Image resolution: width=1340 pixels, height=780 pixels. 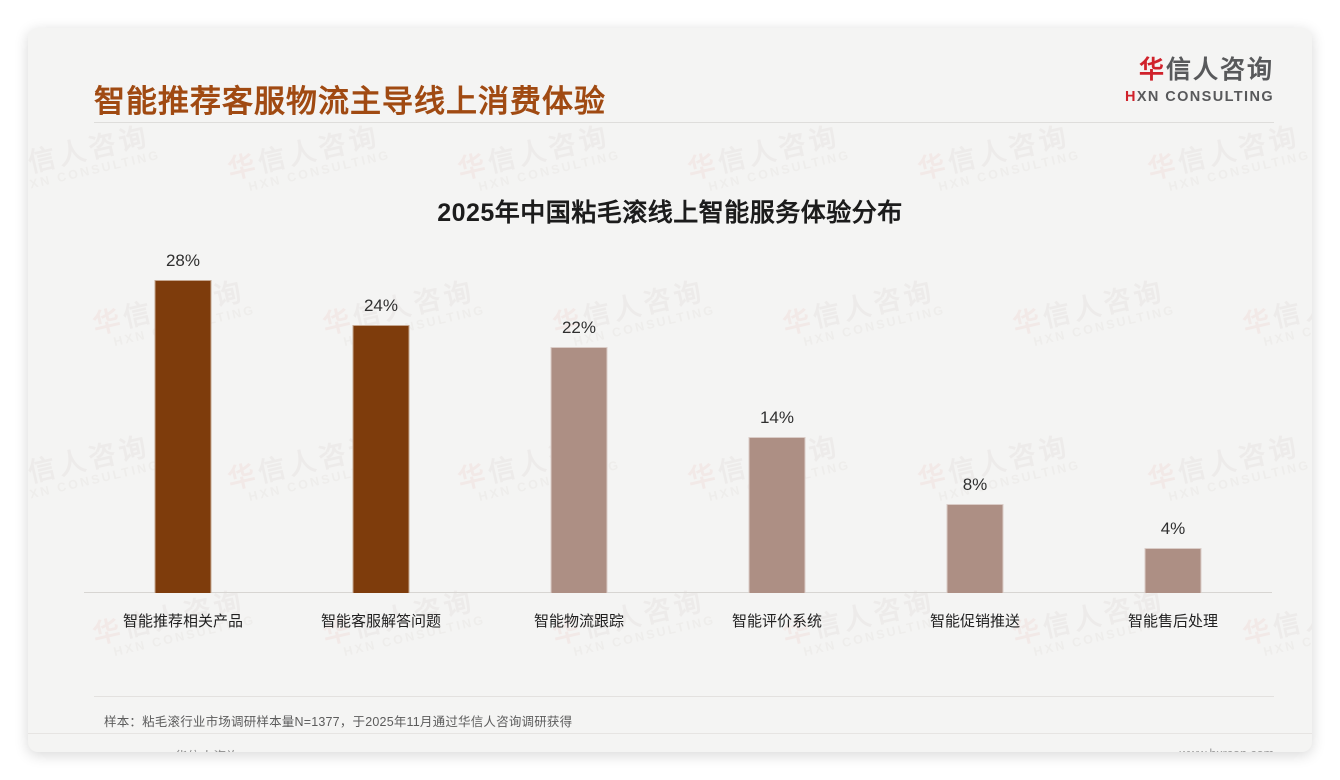 What do you see at coordinates (678, 592) in the screenshot?
I see `x-axis-line` at bounding box center [678, 592].